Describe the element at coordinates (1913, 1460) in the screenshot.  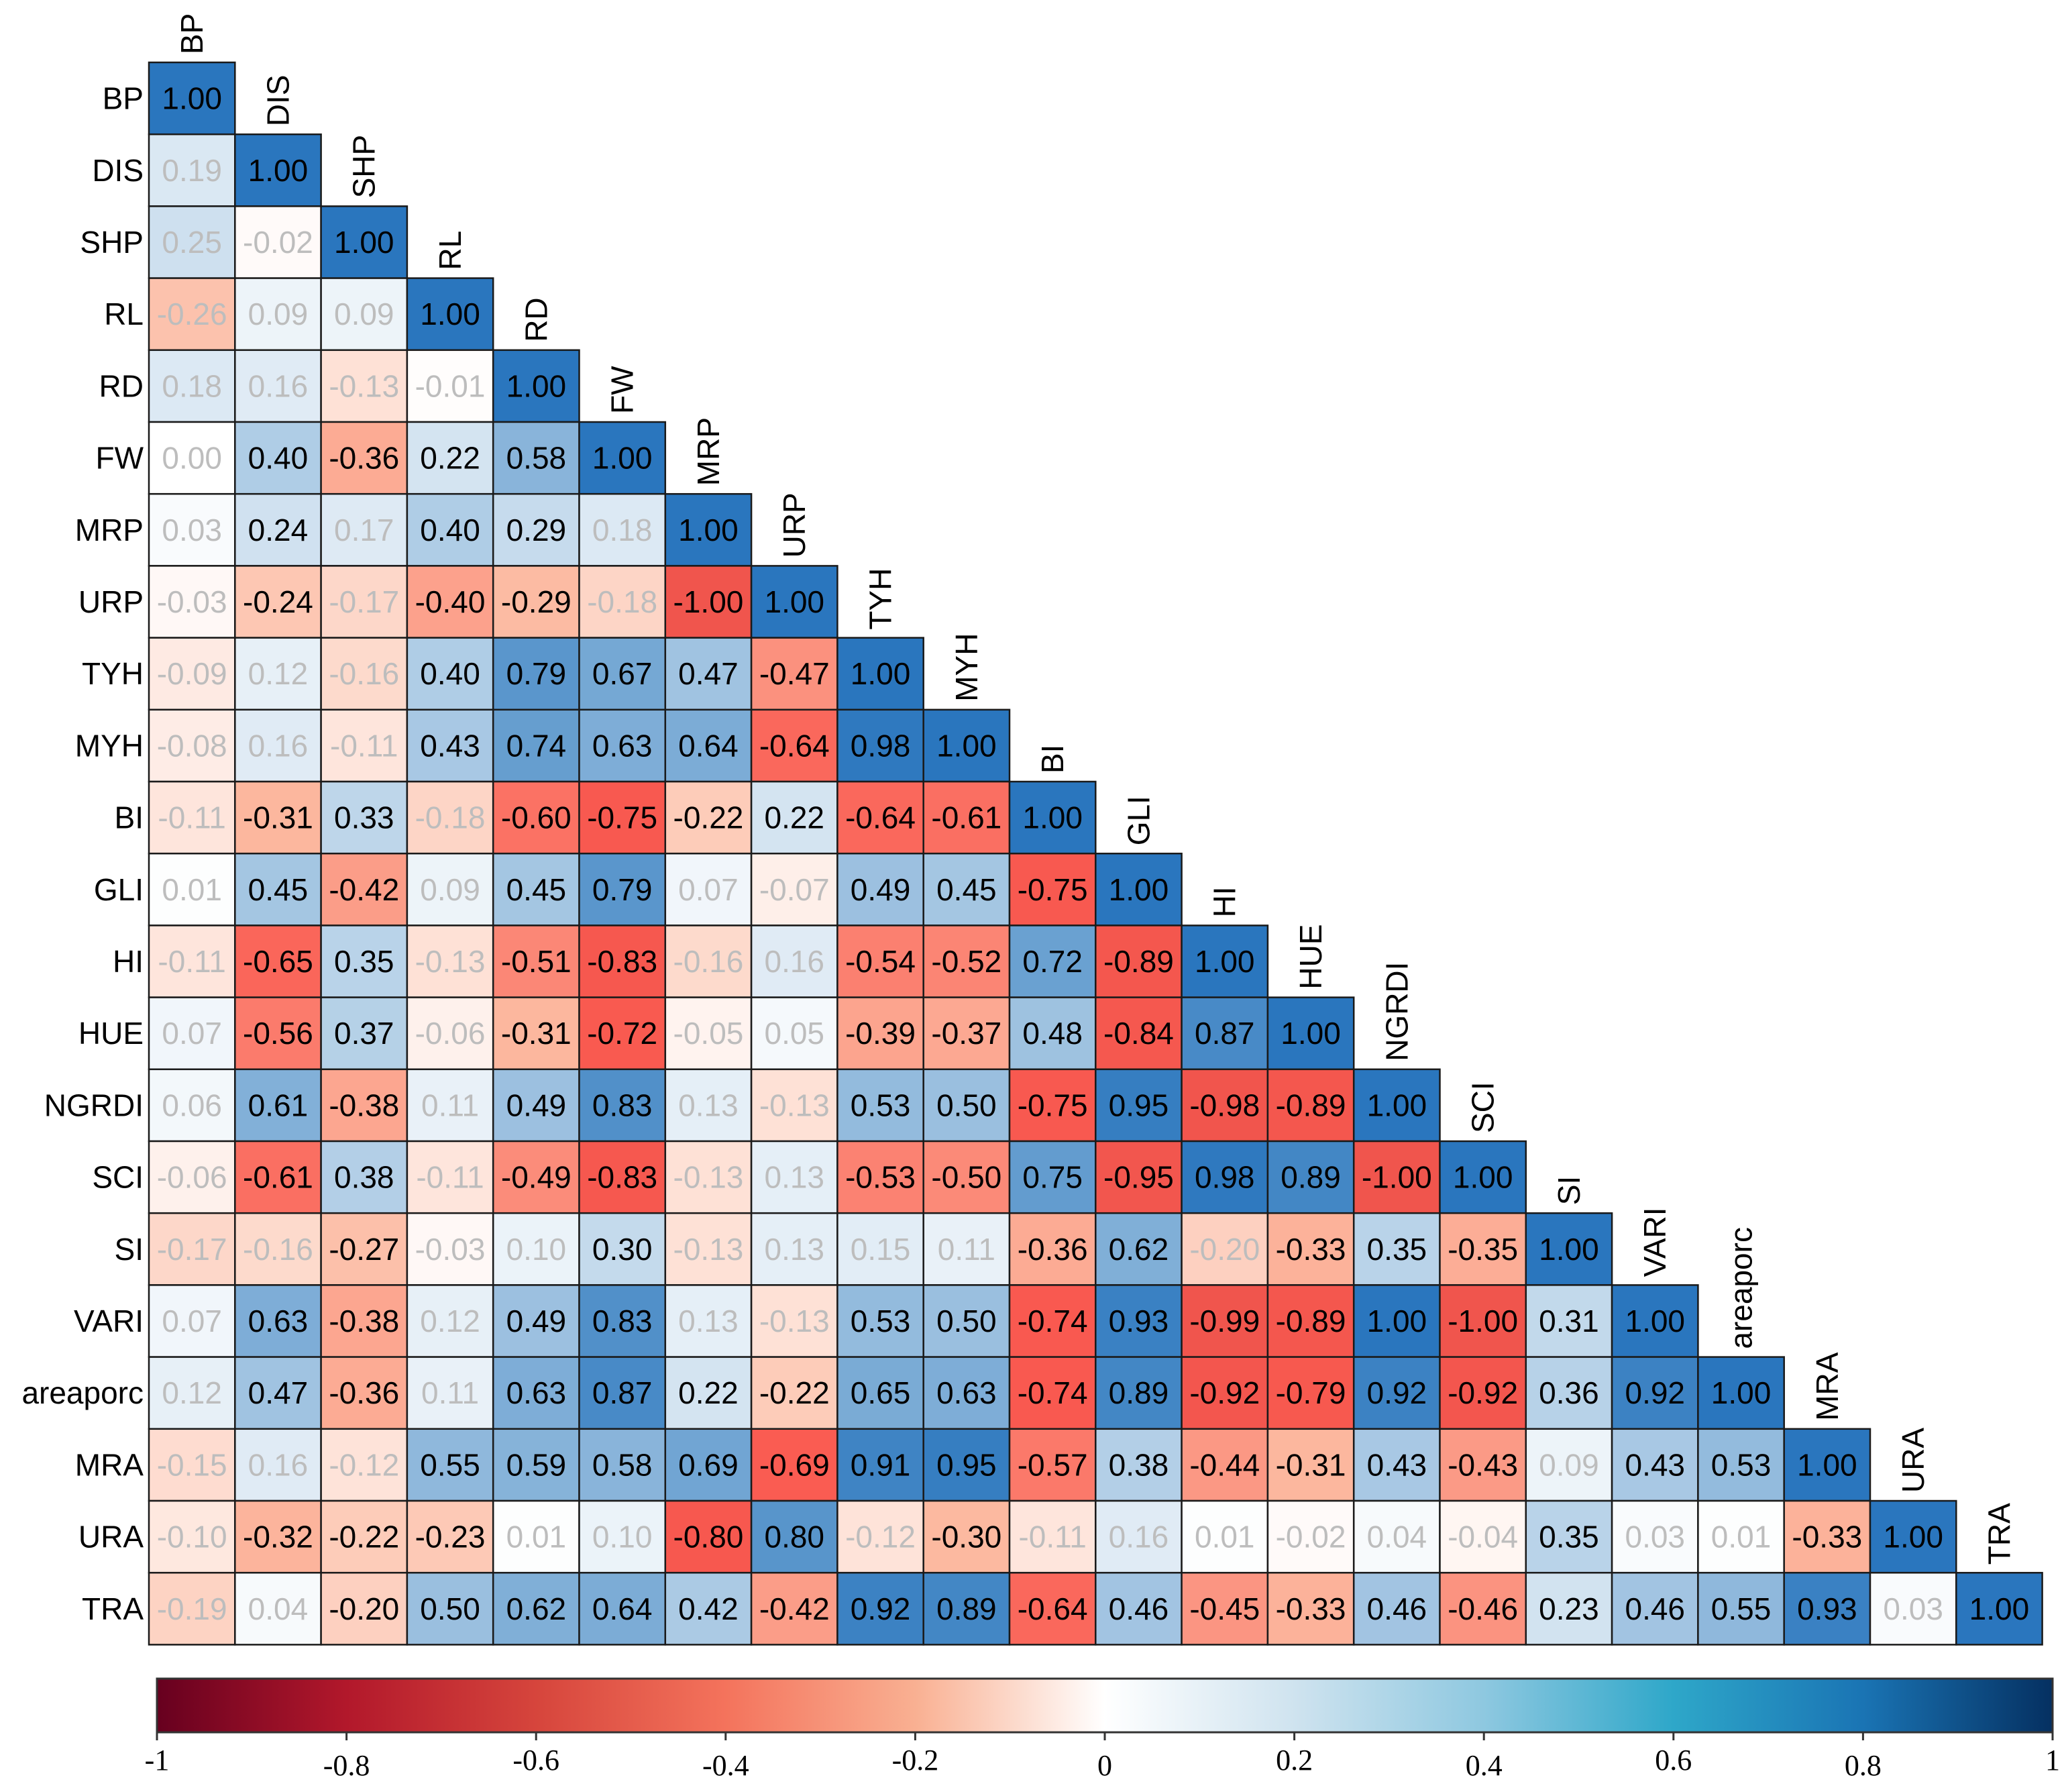
I see `column-label: URA` at that location.